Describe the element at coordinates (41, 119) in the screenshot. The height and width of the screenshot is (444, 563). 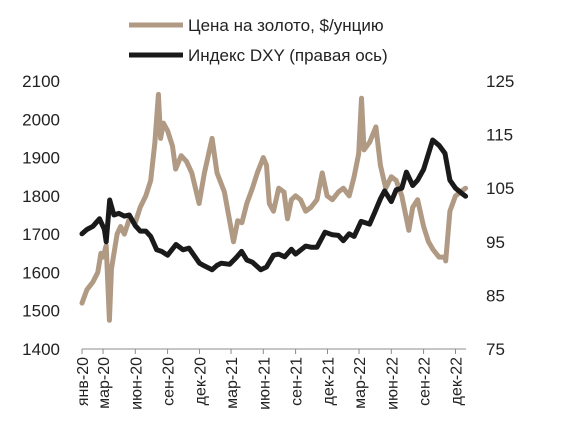
I see `y-left-tick-label: 2000` at that location.